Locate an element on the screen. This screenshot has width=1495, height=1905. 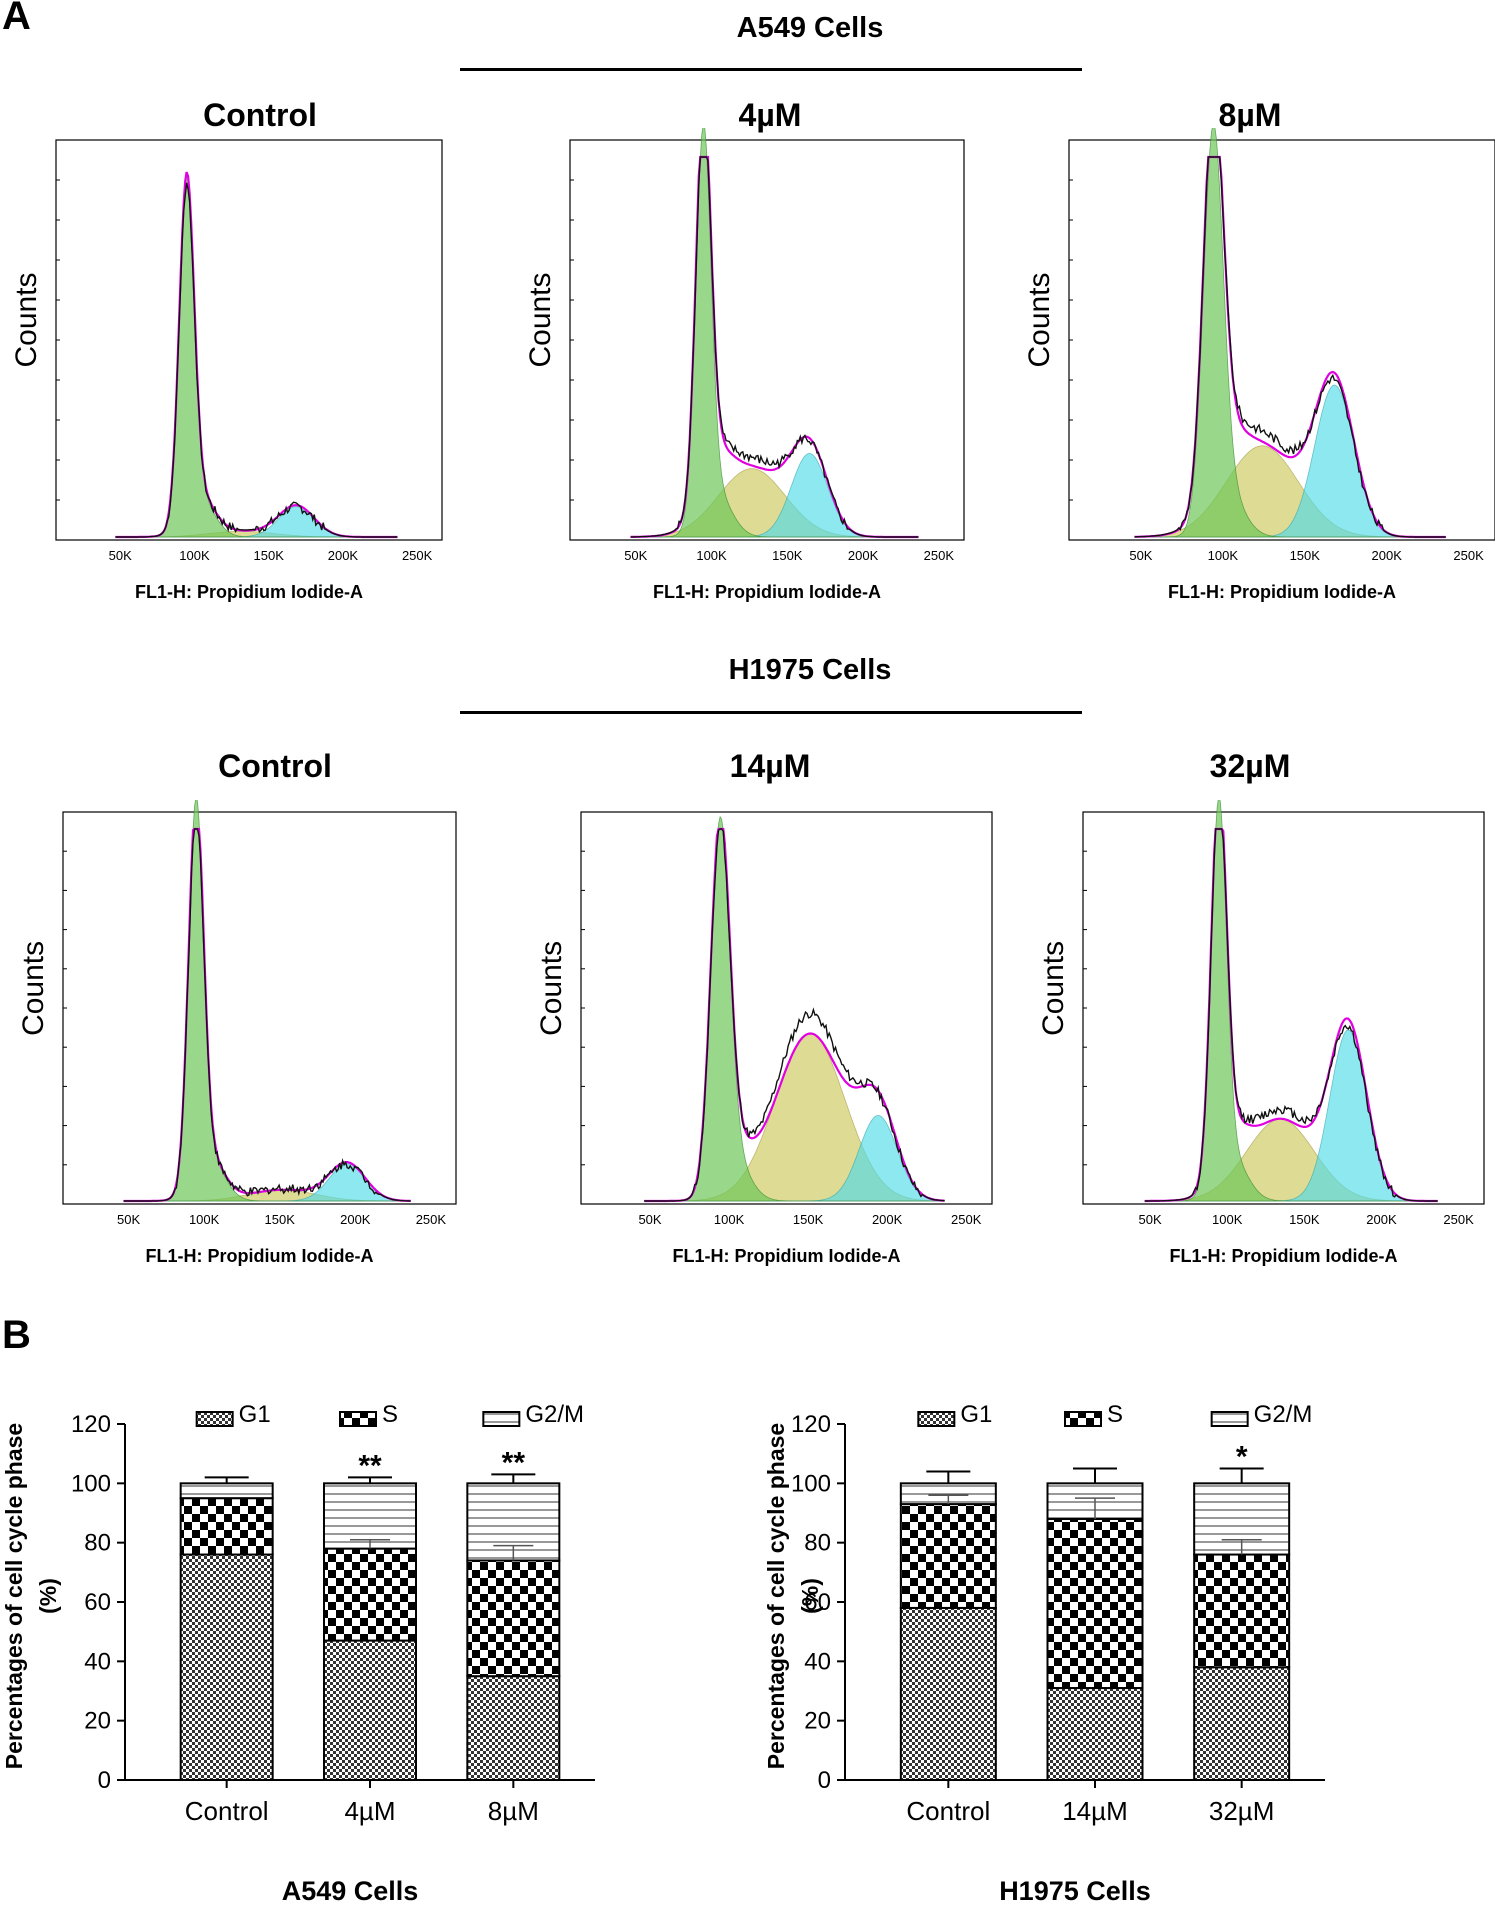
y-axis-label-unit: (%) is located at coordinates (48, 1596).